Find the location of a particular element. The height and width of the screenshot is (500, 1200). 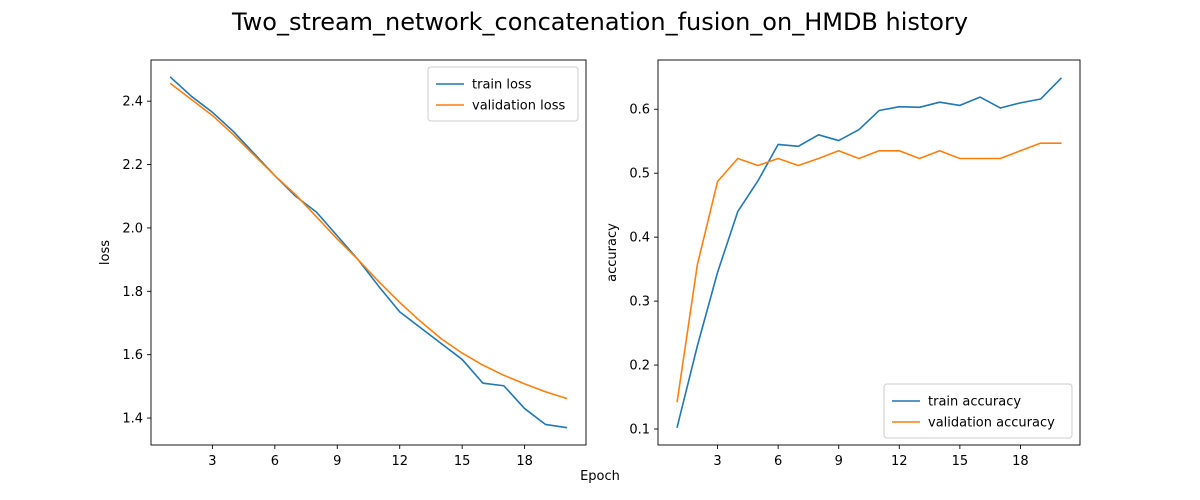

train-accuracy-legend-label: train accuracy is located at coordinates (974, 402).